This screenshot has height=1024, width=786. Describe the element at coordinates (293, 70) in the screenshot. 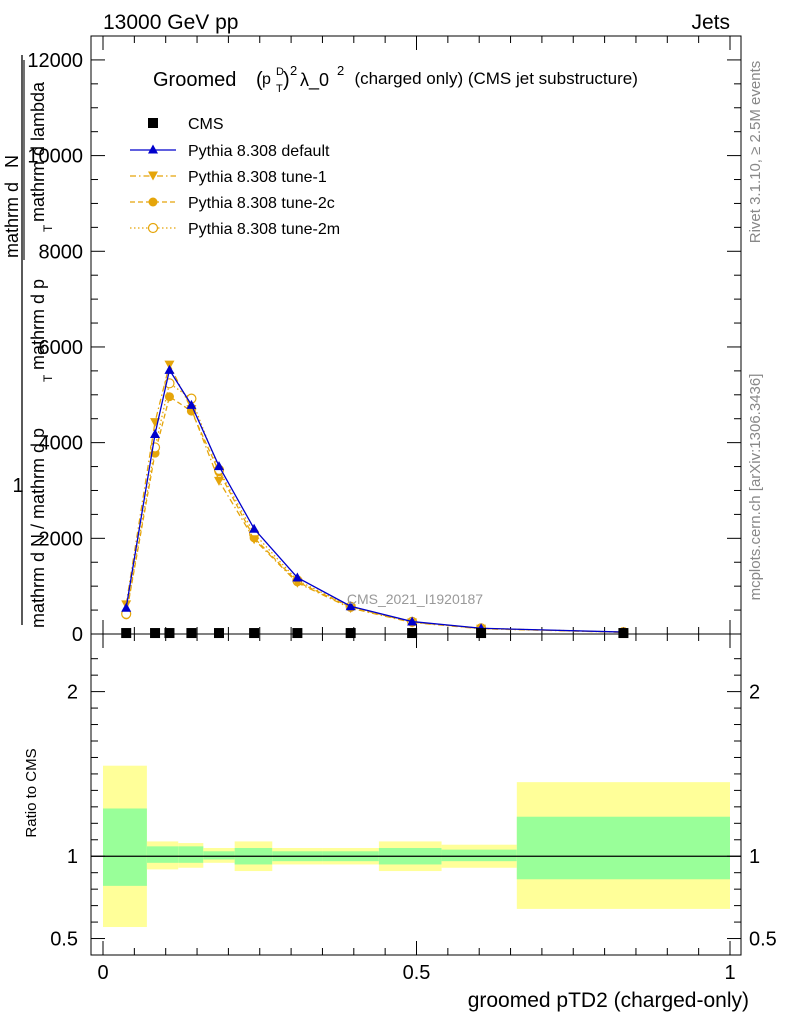

I see `title-sup1: 2` at that location.